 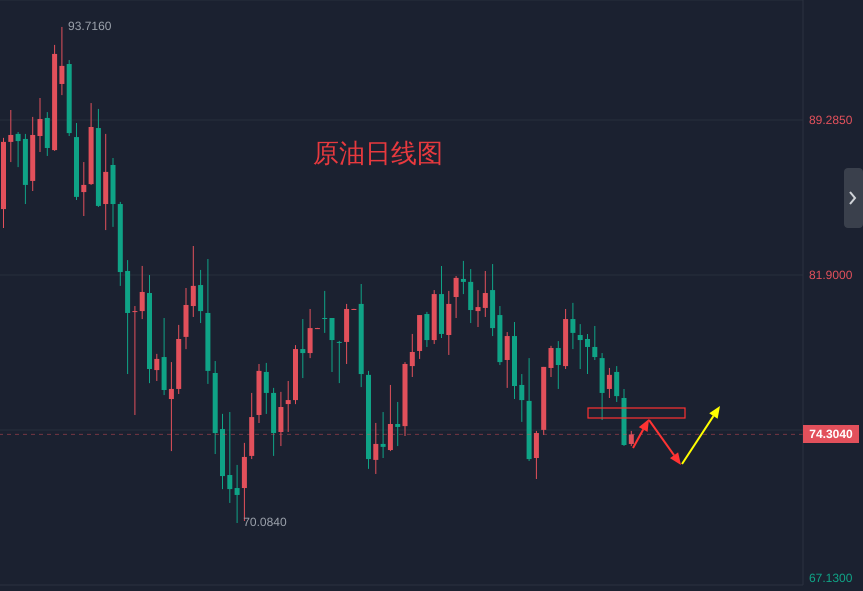 I want to click on y-tick-label: 89.2850, so click(x=831, y=119).